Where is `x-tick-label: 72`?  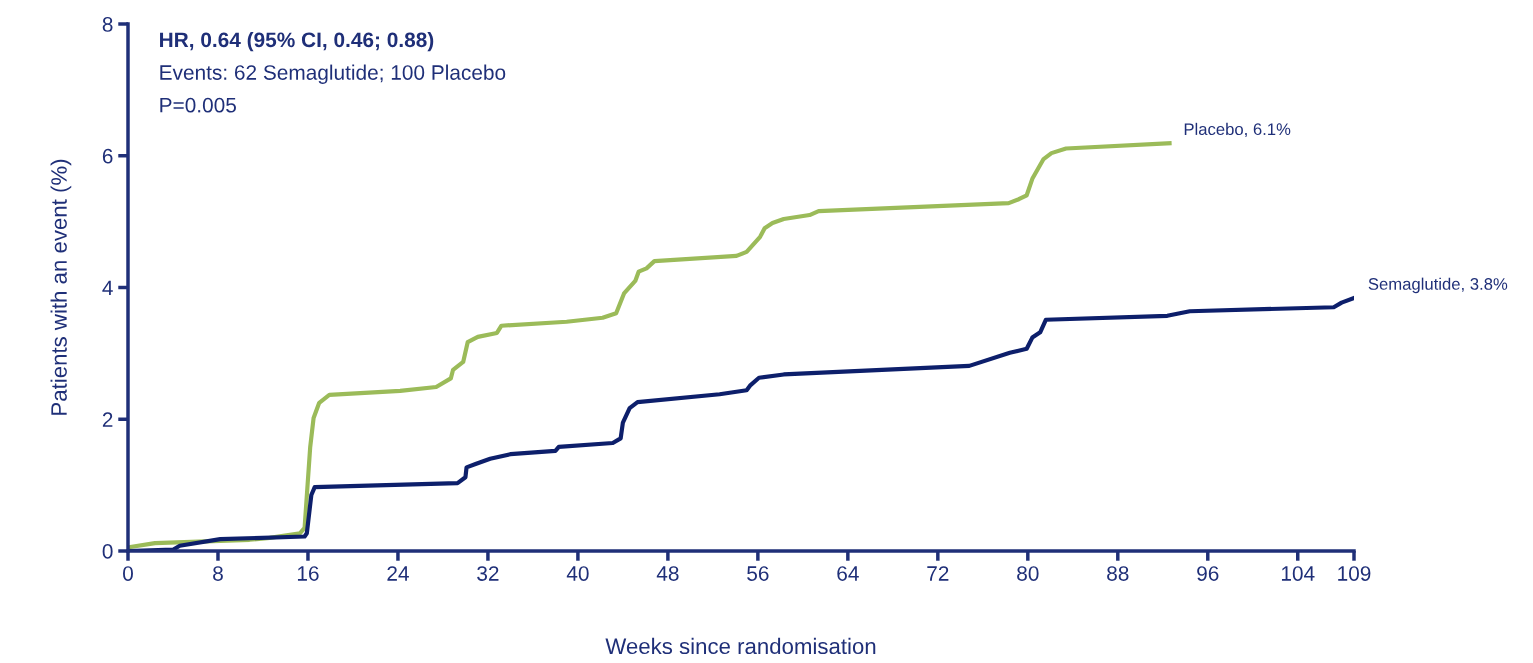
x-tick-label: 72 is located at coordinates (938, 573).